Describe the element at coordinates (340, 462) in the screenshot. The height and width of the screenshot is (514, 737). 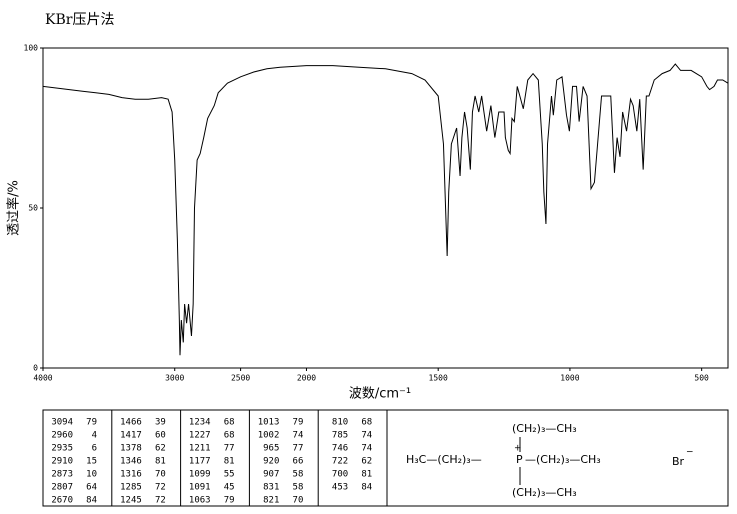
I see `peak-wavenumber: 722` at that location.